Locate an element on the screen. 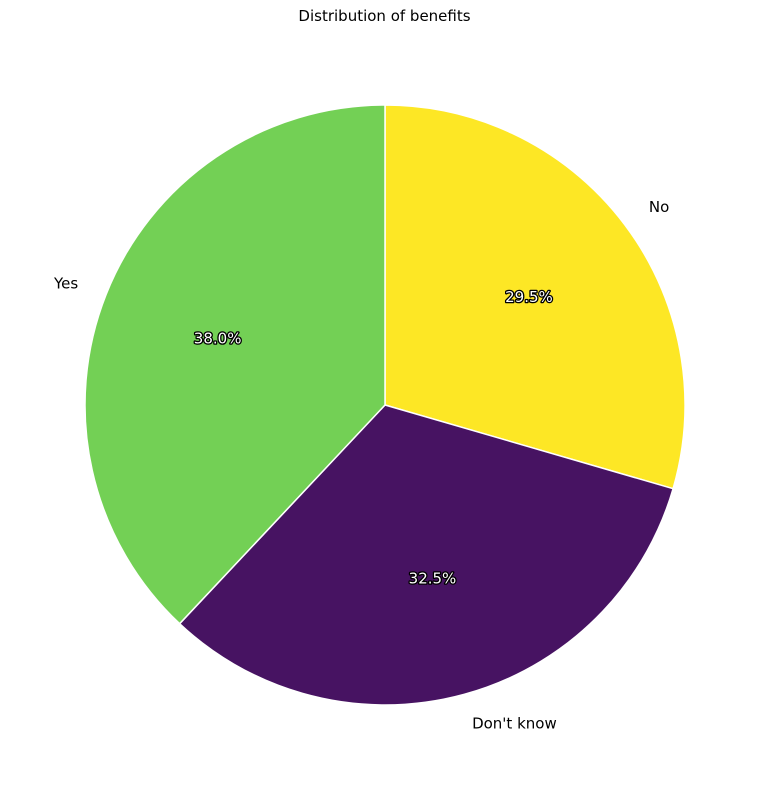 The width and height of the screenshot is (769, 790). chart-title: Distribution of benefits is located at coordinates (384, 16).